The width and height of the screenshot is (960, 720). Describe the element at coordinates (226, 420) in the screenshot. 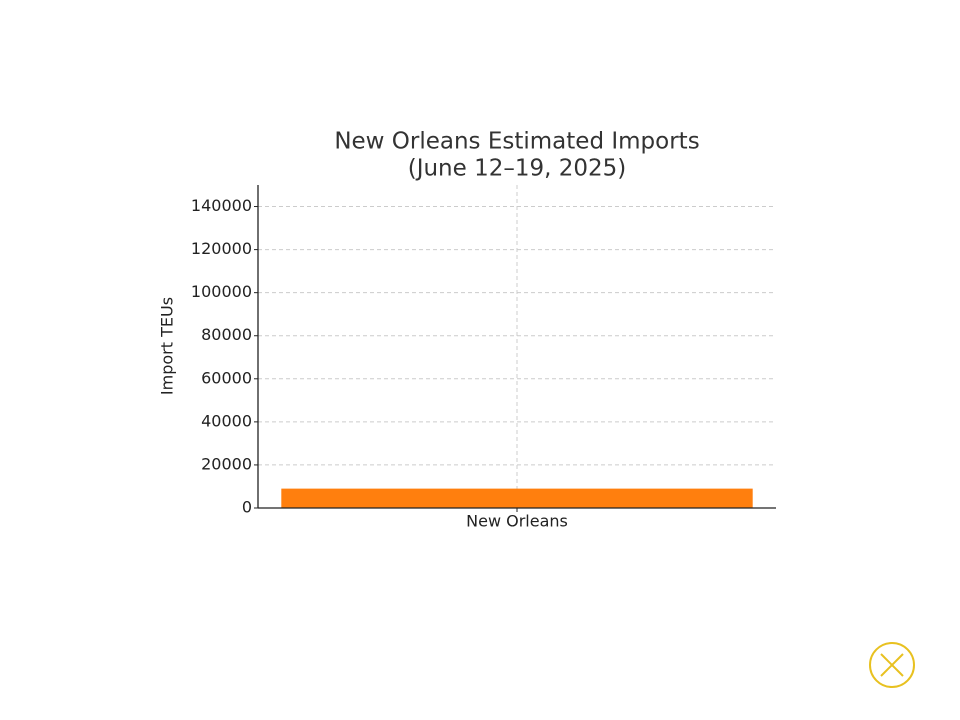

I see `y-tick-label: 40000` at that location.